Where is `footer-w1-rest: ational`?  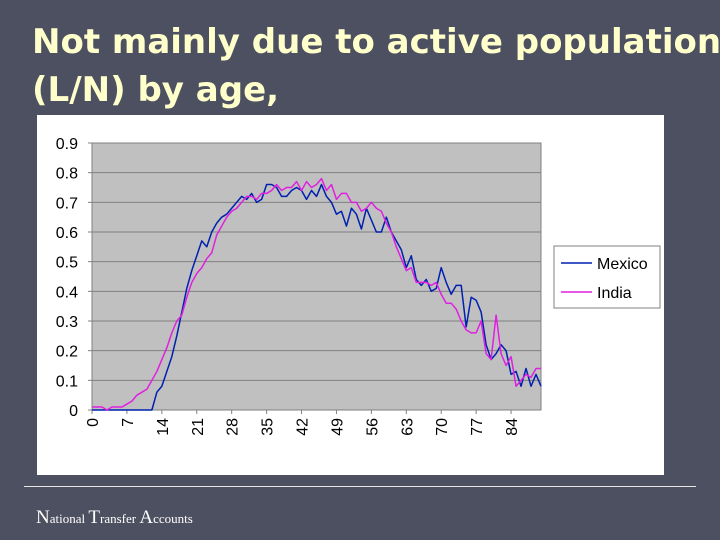 footer-w1-rest: ational is located at coordinates (67, 518).